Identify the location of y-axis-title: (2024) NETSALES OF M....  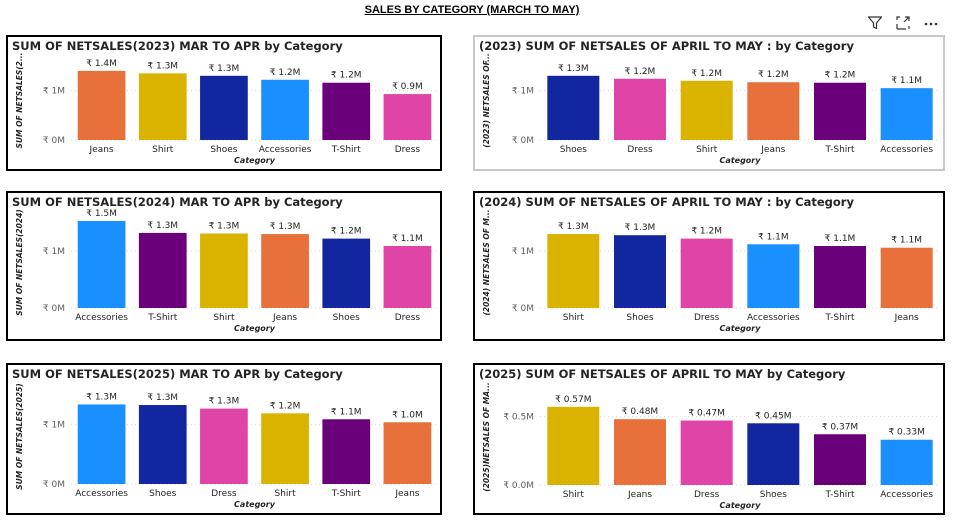
(486, 262).